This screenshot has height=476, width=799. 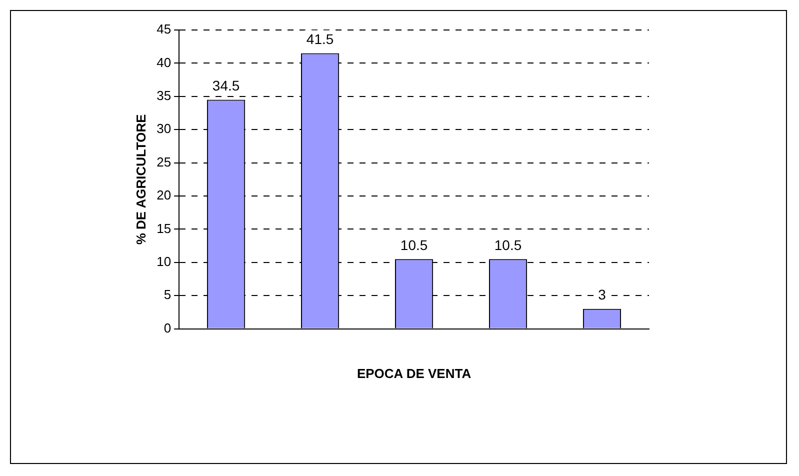 What do you see at coordinates (140, 179) in the screenshot?
I see `y-axis-title: % DE AGRICULTORE` at bounding box center [140, 179].